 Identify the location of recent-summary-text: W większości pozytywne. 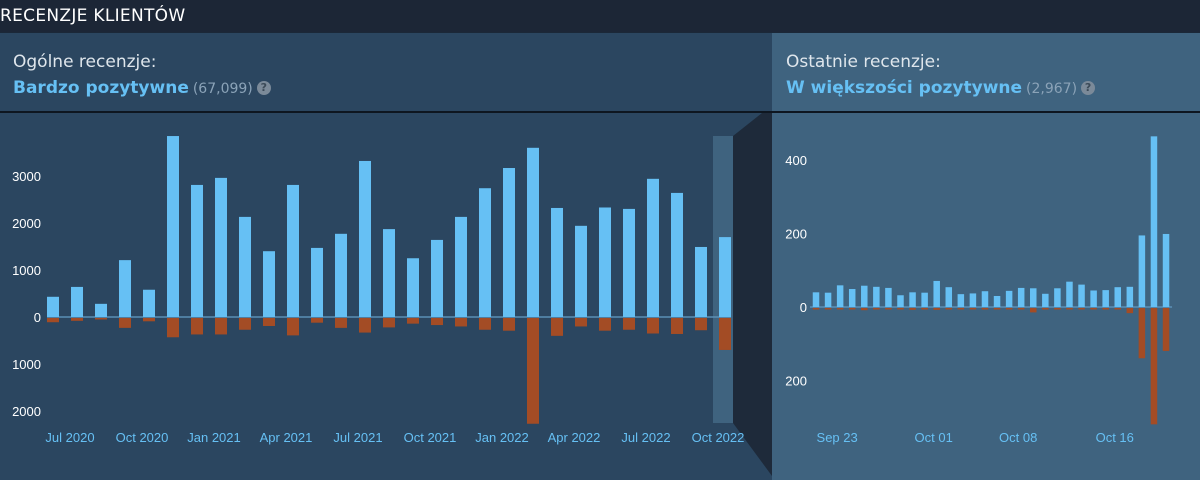
(904, 88).